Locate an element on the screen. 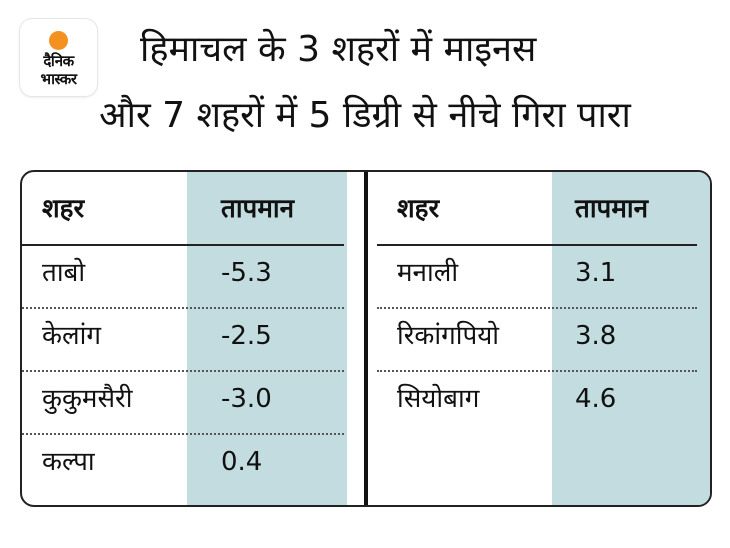  dainik-bhaskar-logo: दैनिक भास्कर is located at coordinates (58, 57).